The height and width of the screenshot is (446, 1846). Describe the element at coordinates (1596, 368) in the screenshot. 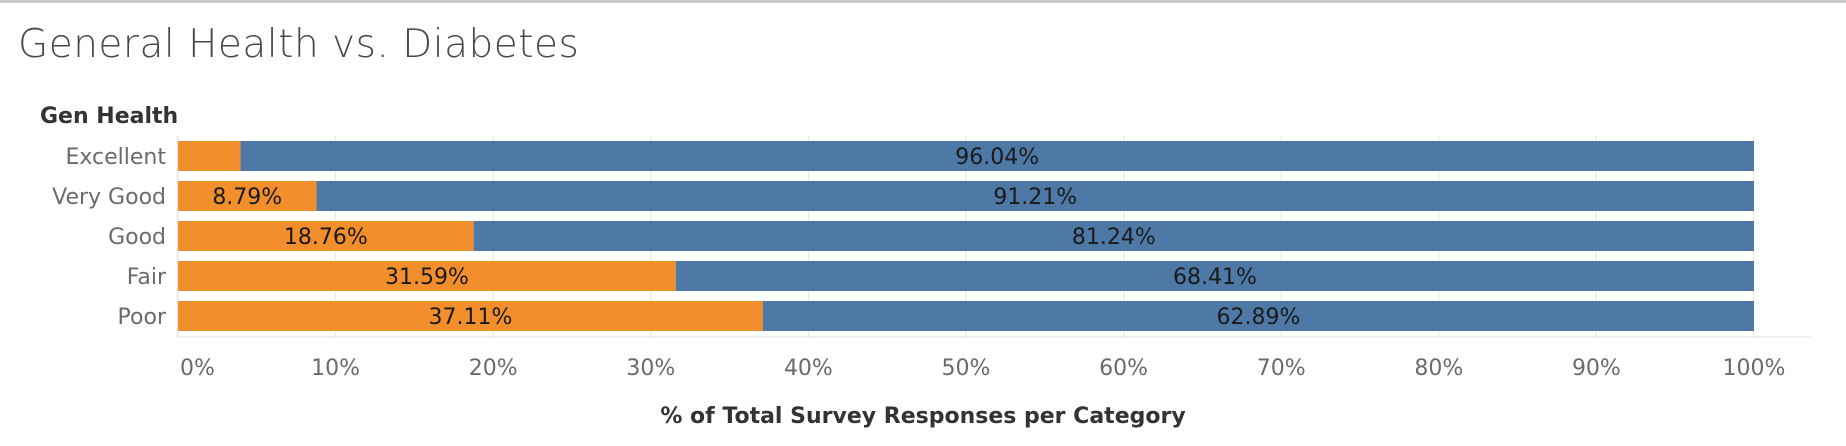

I see `x-tick-label: 90%` at that location.